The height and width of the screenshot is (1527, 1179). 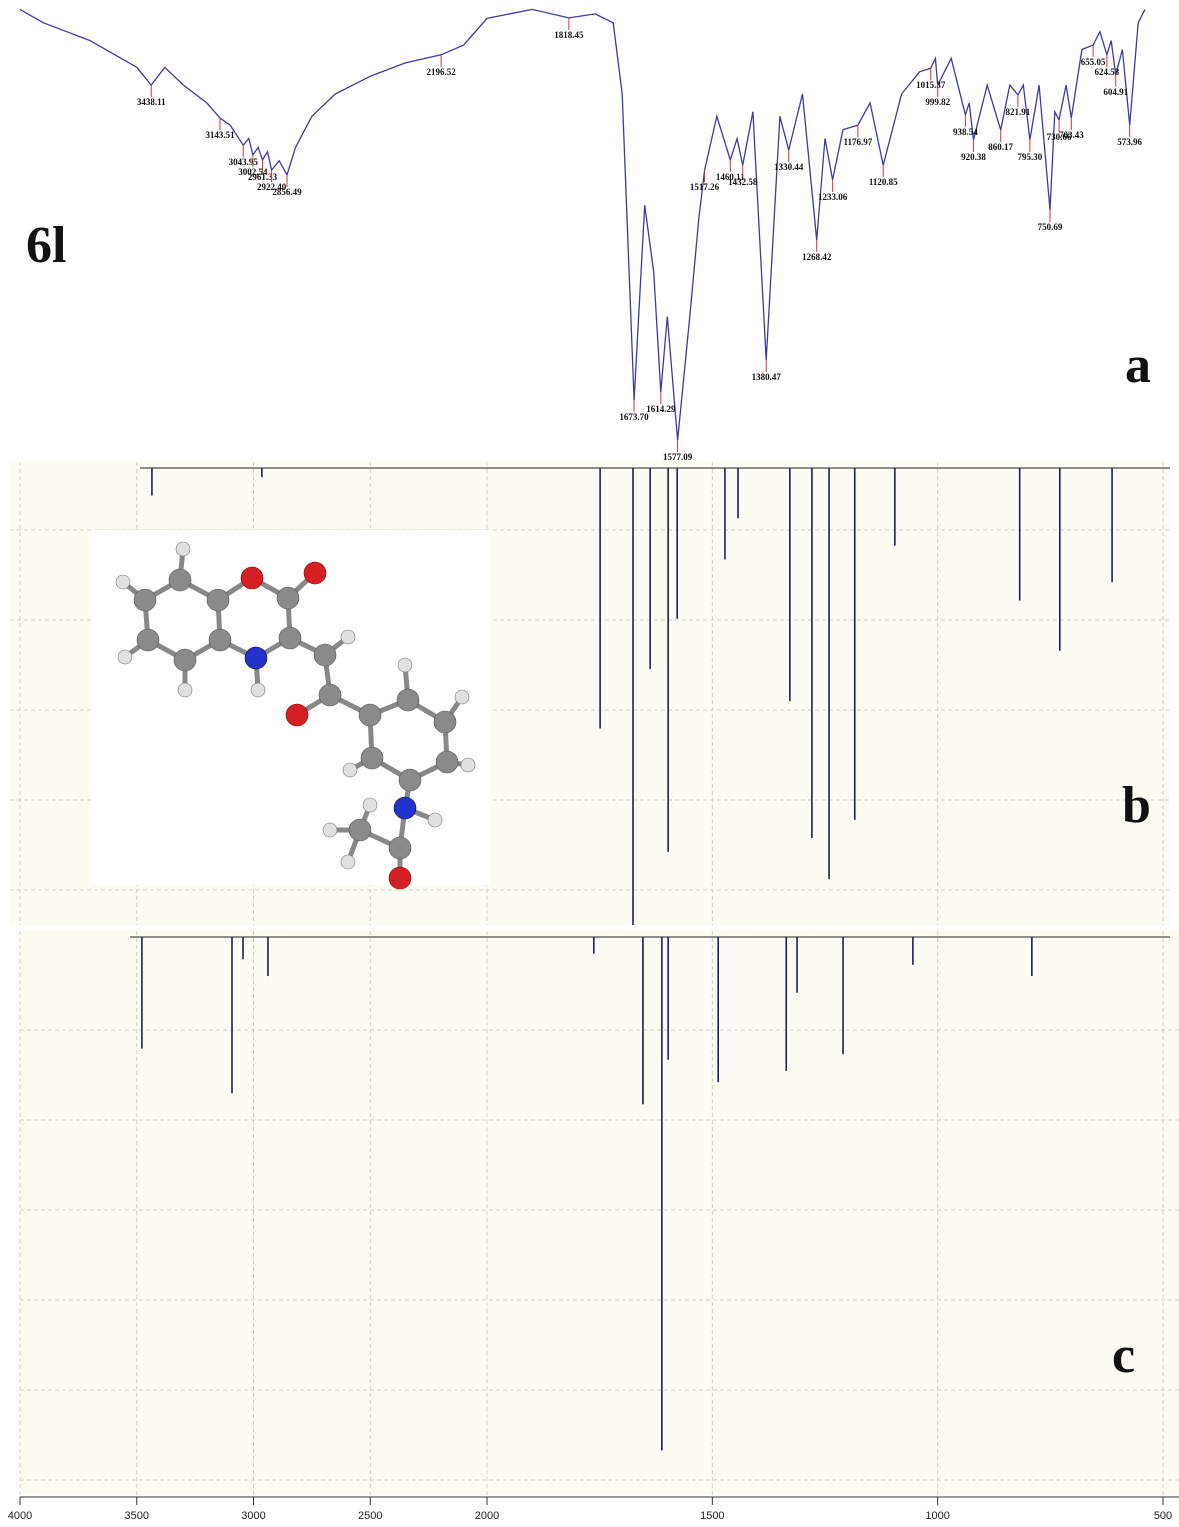 What do you see at coordinates (712, 1516) in the screenshot?
I see `x-tick-label: 1500` at bounding box center [712, 1516].